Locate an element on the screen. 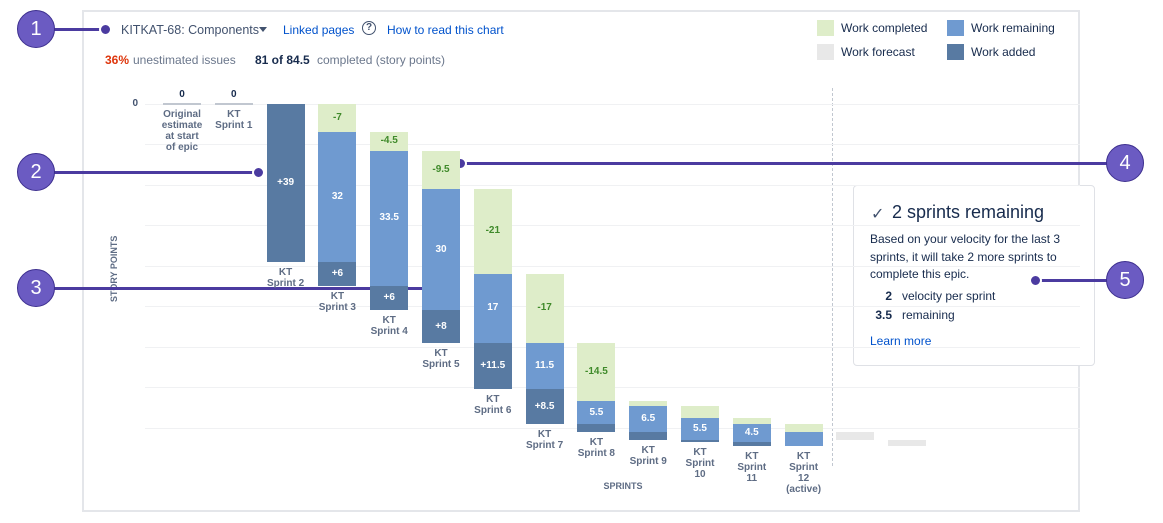  x-tick-label: KT Sprint 12 (active) is located at coordinates (804, 472).